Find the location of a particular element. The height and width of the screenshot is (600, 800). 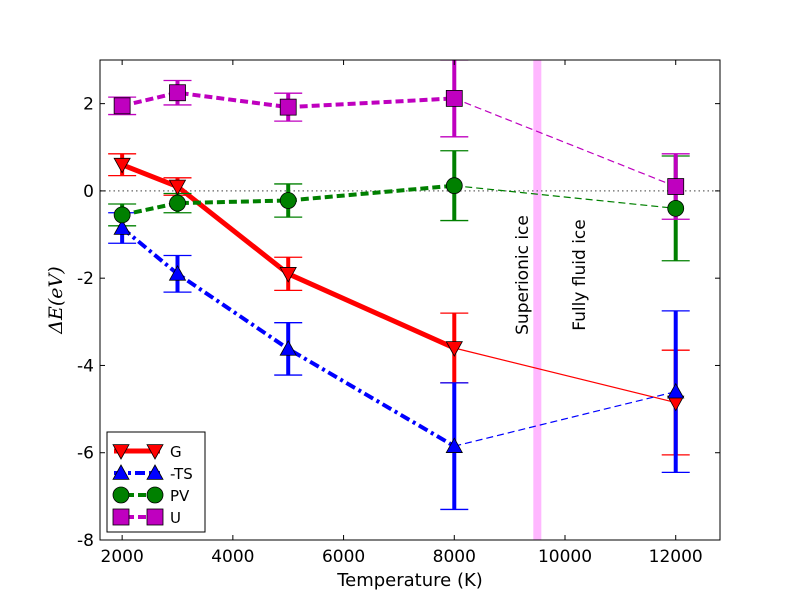

legend-marker-pv-a is located at coordinates (121, 495).